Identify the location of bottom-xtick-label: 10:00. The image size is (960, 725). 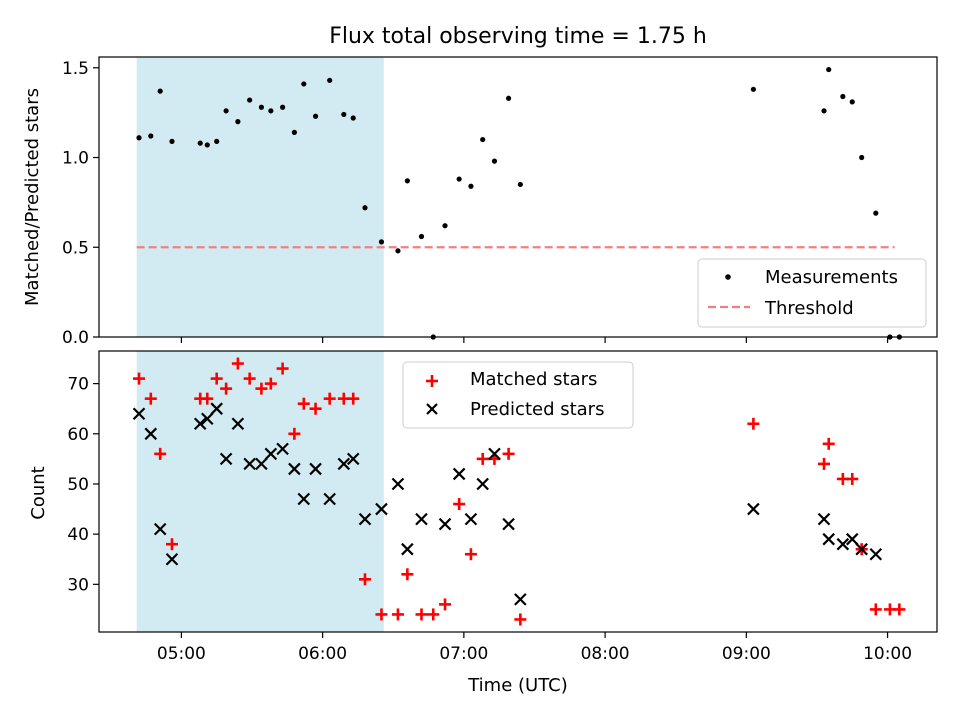
(887, 654).